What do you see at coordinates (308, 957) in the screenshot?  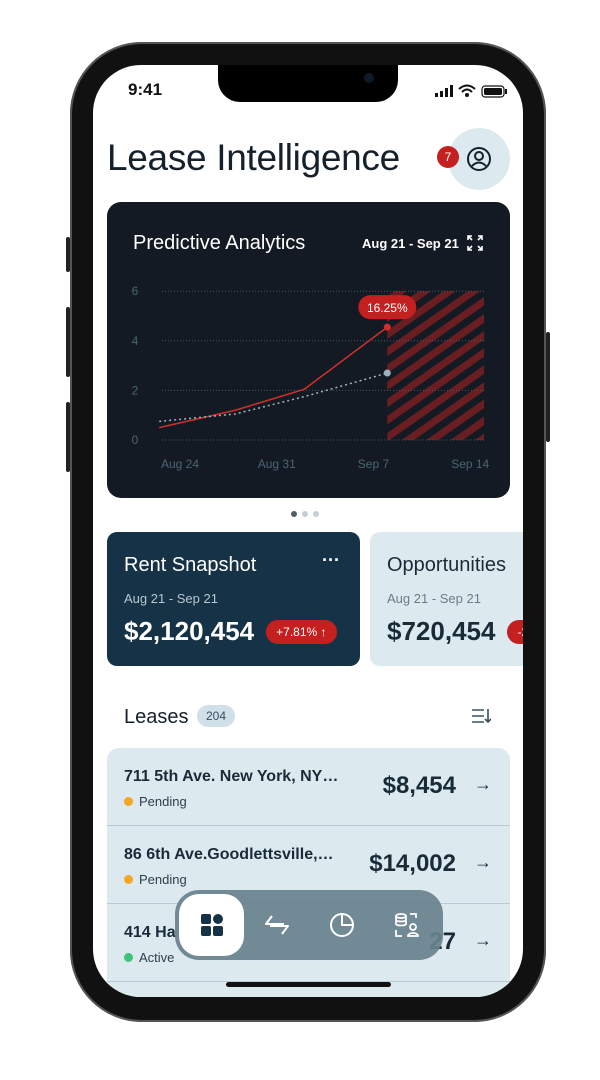 I see `lease-status: Active` at bounding box center [308, 957].